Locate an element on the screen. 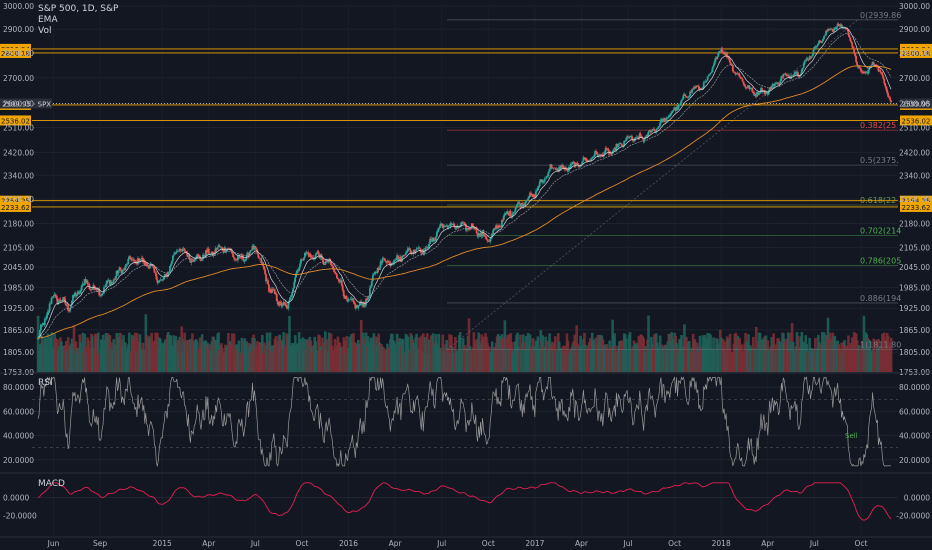 Image resolution: width=932 pixels, height=550 pixels. price-tick-left: 2900.00 is located at coordinates (18, 29).